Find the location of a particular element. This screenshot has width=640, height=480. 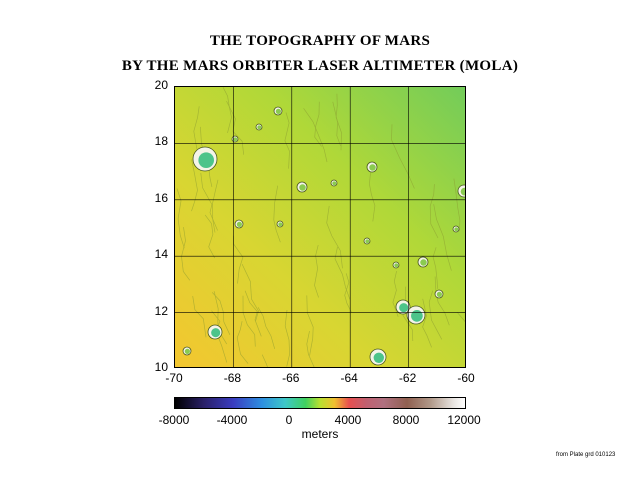

elevation-colorbar is located at coordinates (320, 403).